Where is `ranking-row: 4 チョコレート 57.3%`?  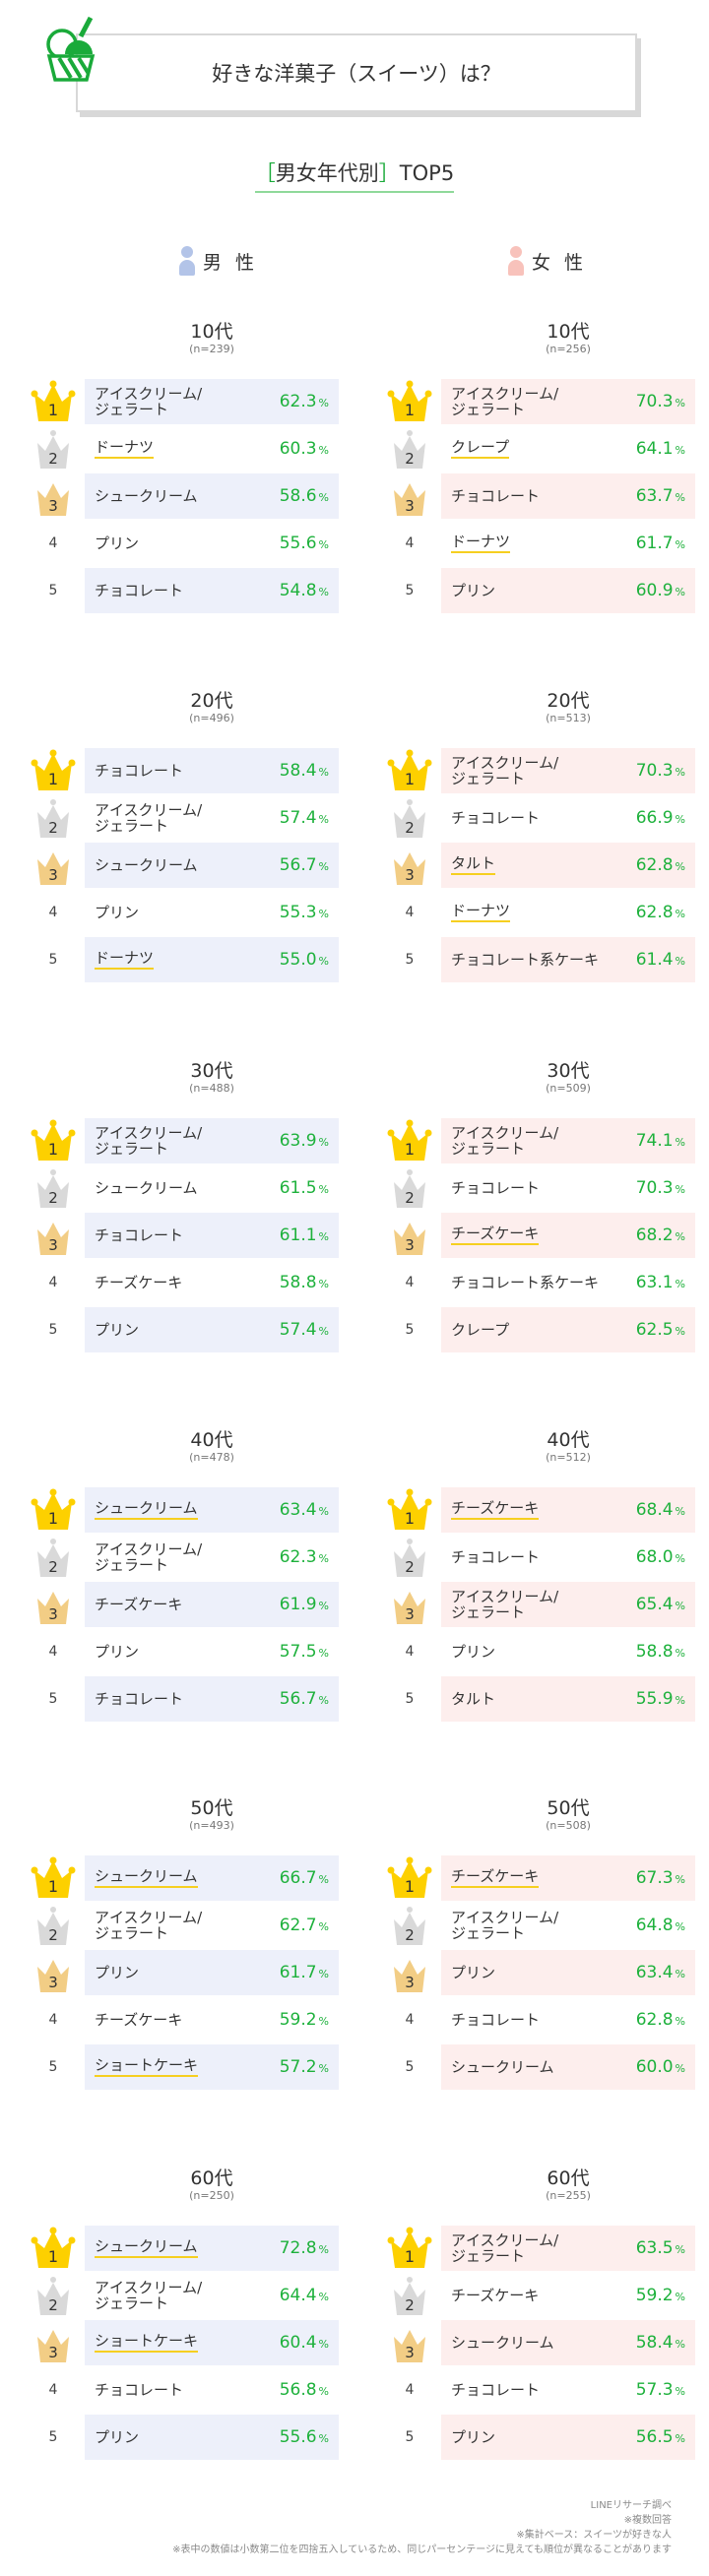 ranking-row: 4 チョコレート 57.3% is located at coordinates (543, 2390).